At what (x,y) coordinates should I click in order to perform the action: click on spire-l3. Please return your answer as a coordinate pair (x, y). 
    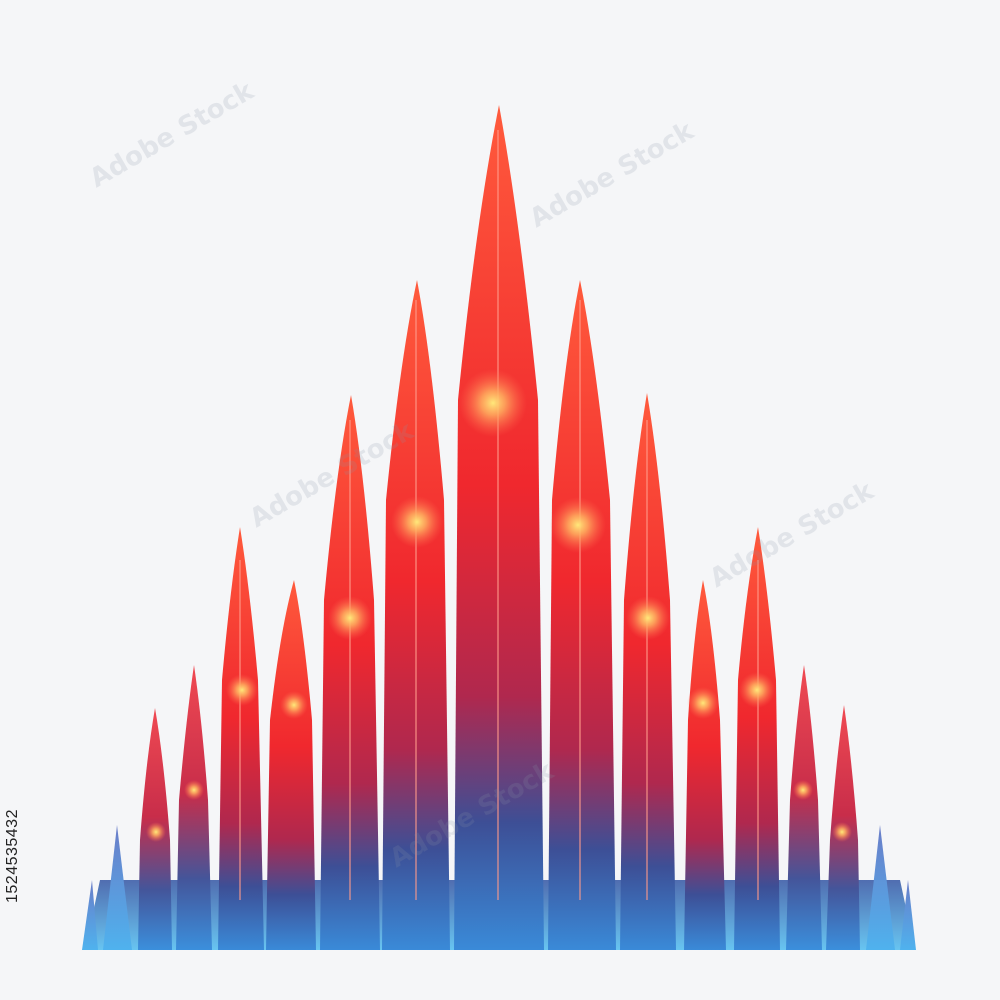
    Looking at the image, I should click on (291, 765).